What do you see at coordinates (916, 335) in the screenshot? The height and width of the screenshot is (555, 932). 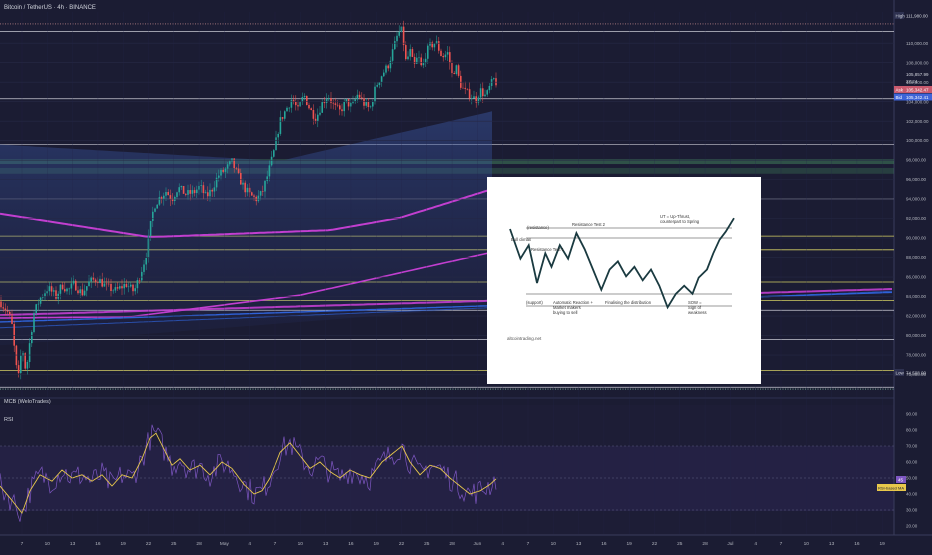 I see `price-tick-label: 80,000.00` at bounding box center [916, 335].